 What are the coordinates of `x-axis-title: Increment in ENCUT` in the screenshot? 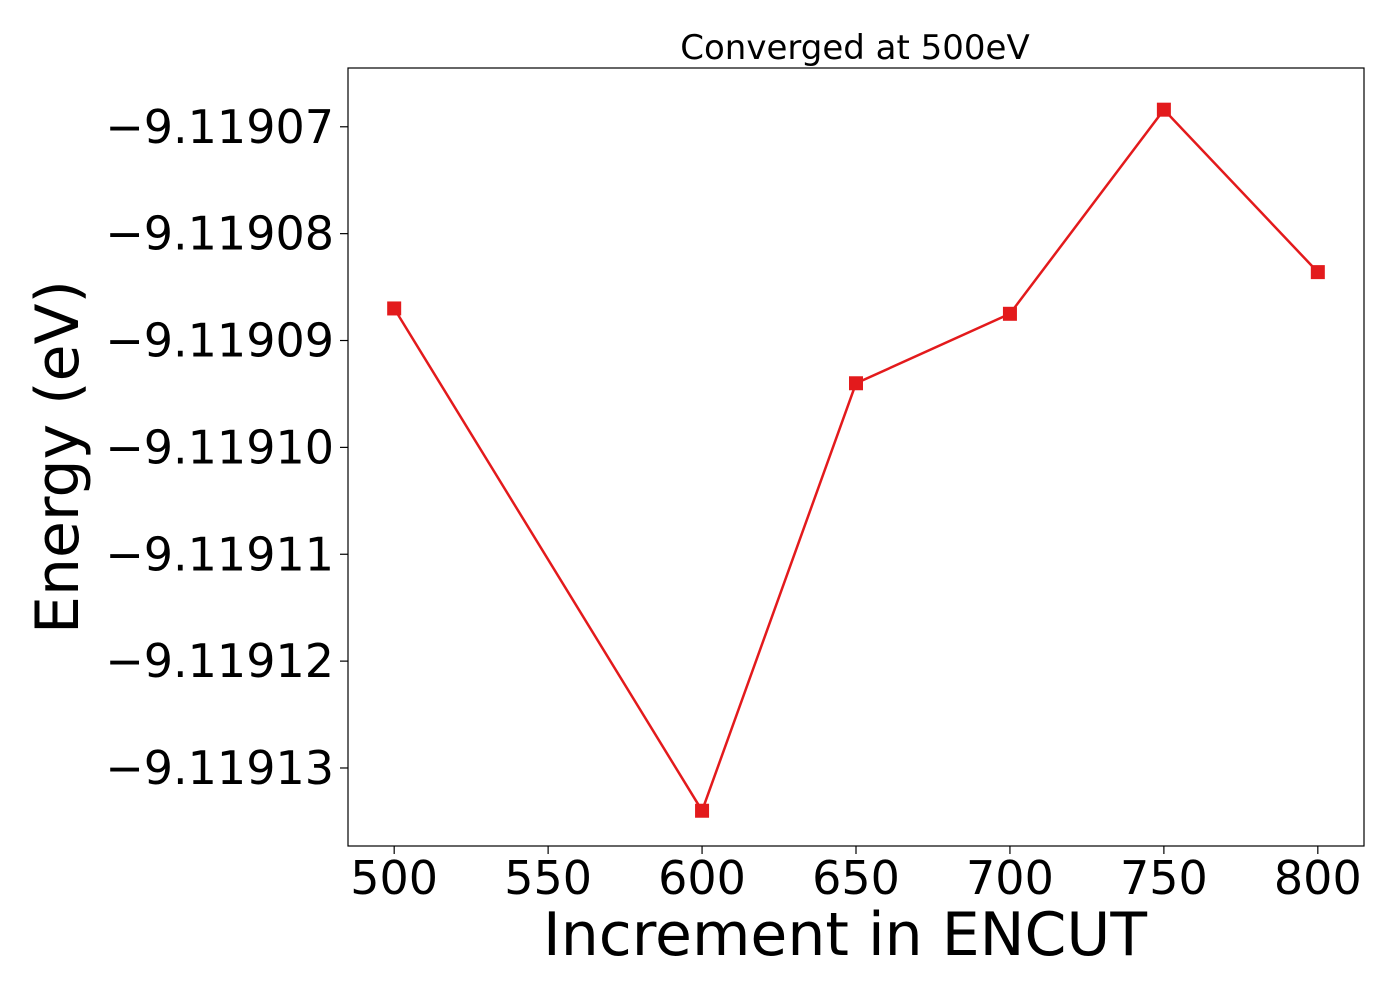 It's located at (845, 935).